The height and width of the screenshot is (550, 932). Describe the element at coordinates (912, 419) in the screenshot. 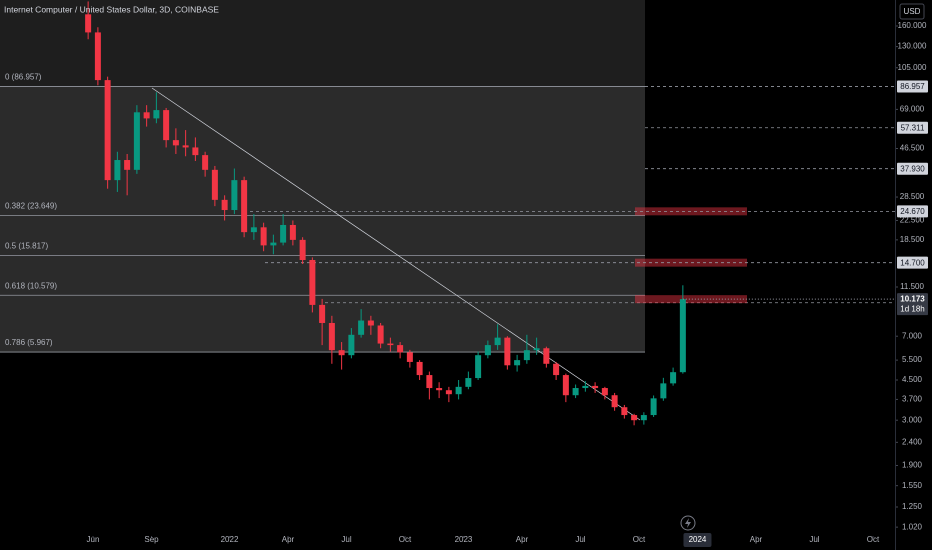

I see `y-tick-label: 3.000` at that location.